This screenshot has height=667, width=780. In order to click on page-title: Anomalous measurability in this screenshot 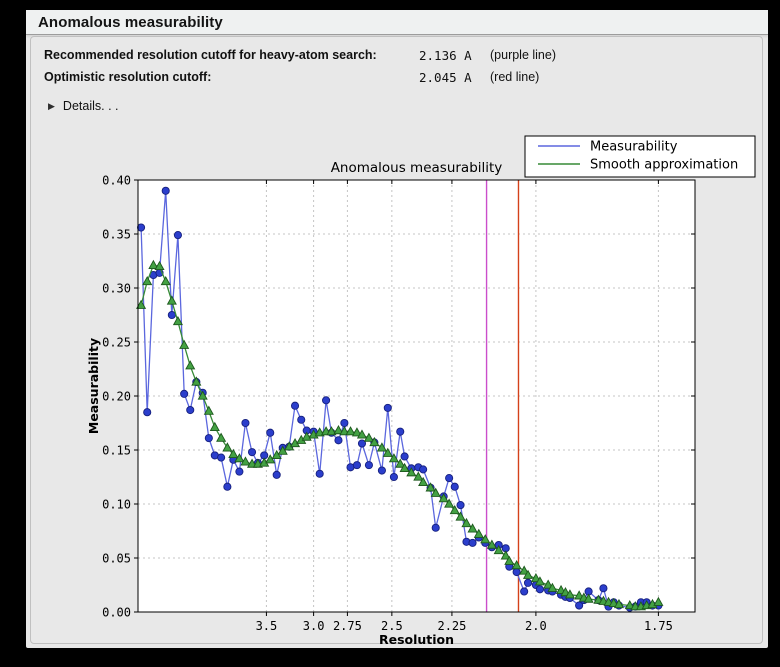, I will do `click(130, 22)`.